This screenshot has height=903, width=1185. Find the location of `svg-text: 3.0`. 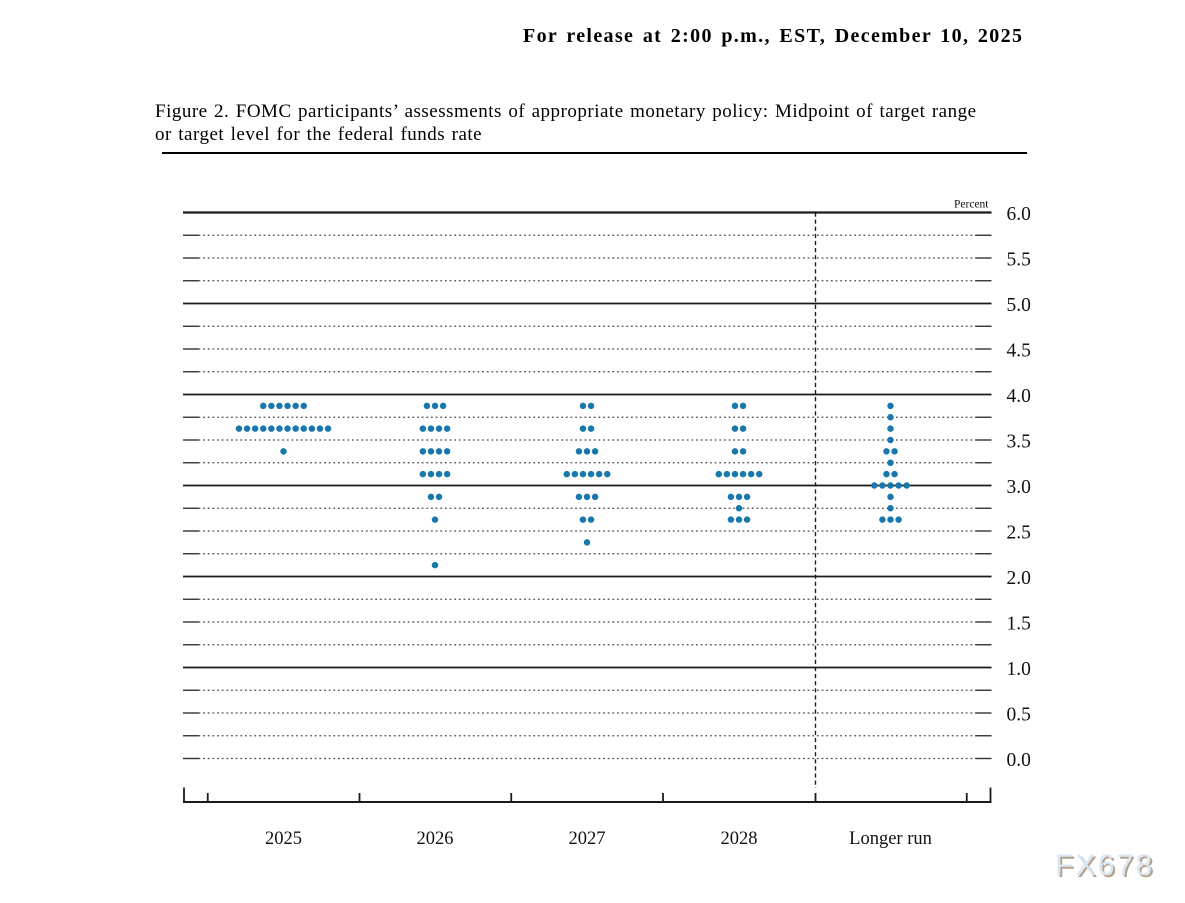

svg-text: 3.0 is located at coordinates (1019, 487).